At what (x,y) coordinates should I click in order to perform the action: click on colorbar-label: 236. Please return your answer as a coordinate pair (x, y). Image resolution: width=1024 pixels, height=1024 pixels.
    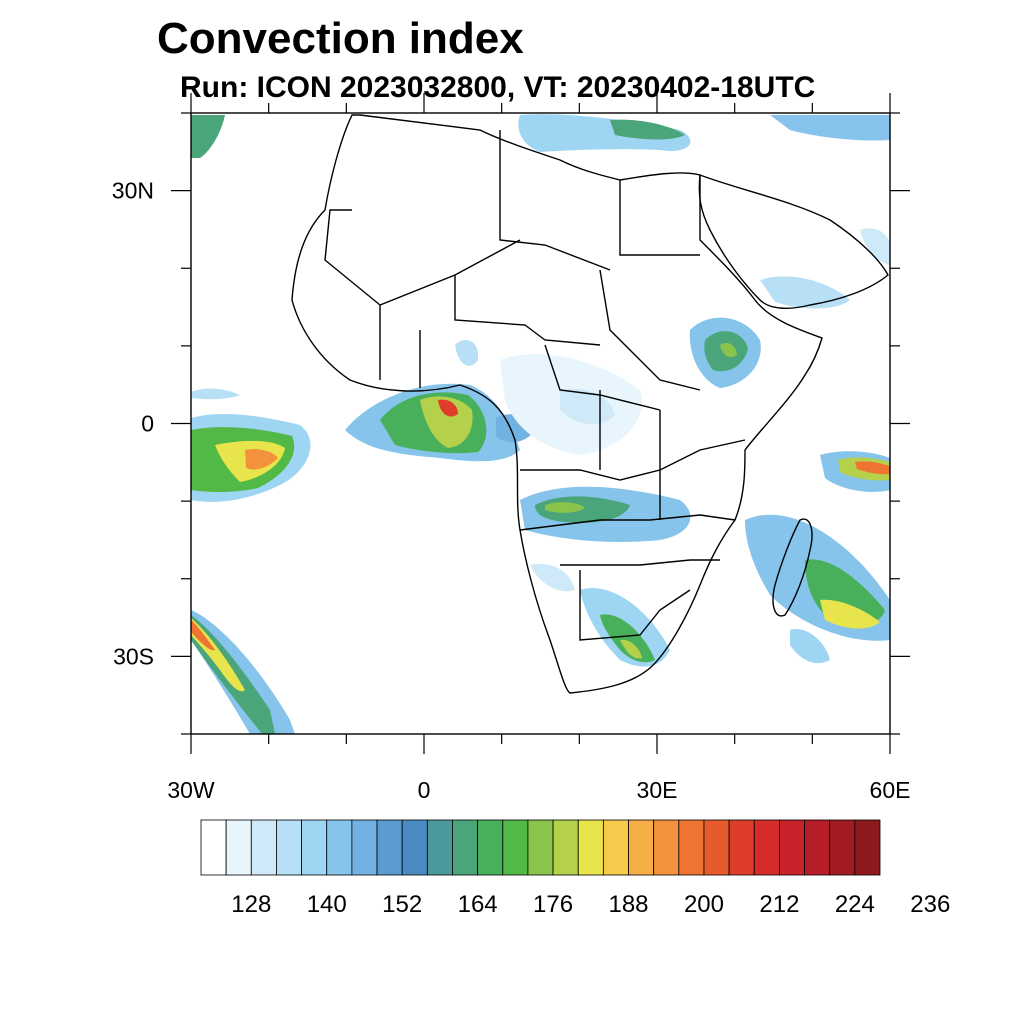
    Looking at the image, I should click on (930, 904).